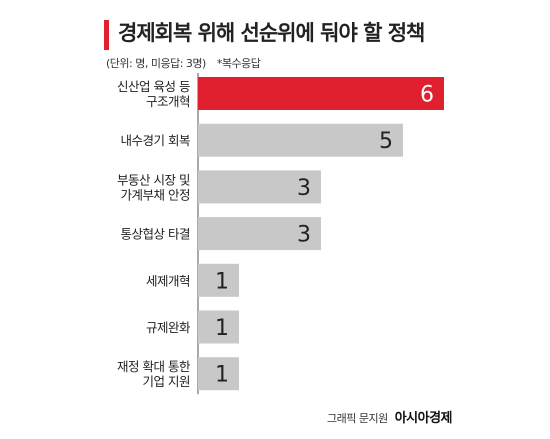  I want to click on category-label: 세제개혁, so click(168, 280).